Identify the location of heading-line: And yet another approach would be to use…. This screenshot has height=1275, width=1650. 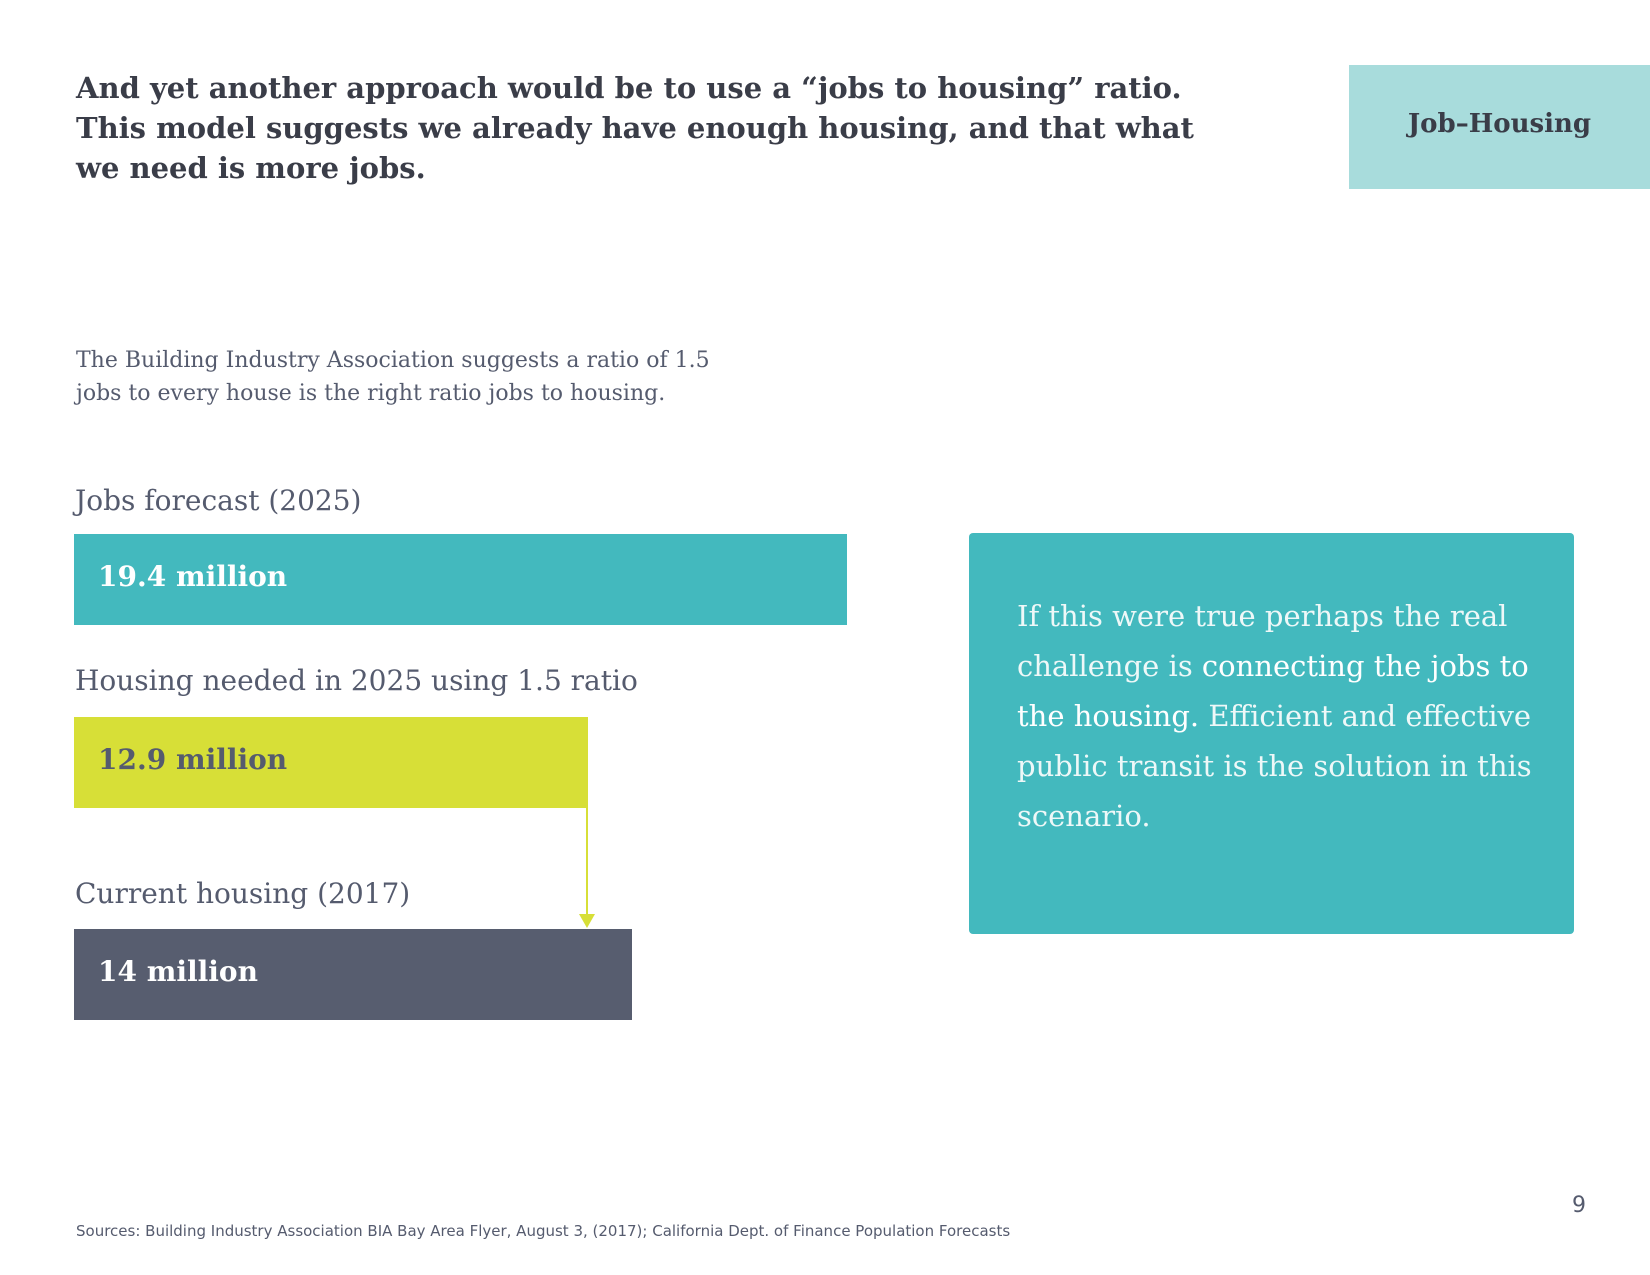
(629, 88).